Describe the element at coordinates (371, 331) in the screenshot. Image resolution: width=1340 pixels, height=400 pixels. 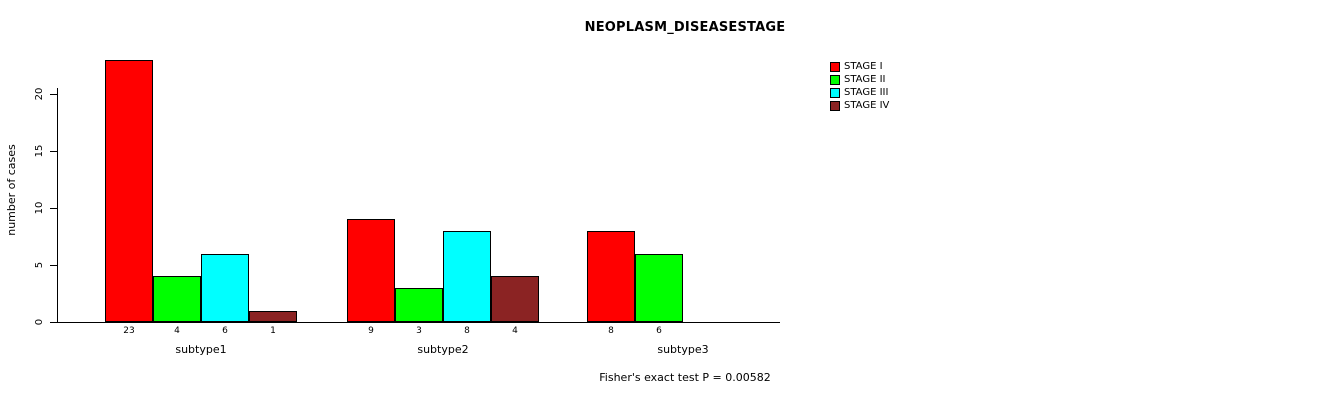
I see `bar-value-label: 9` at that location.